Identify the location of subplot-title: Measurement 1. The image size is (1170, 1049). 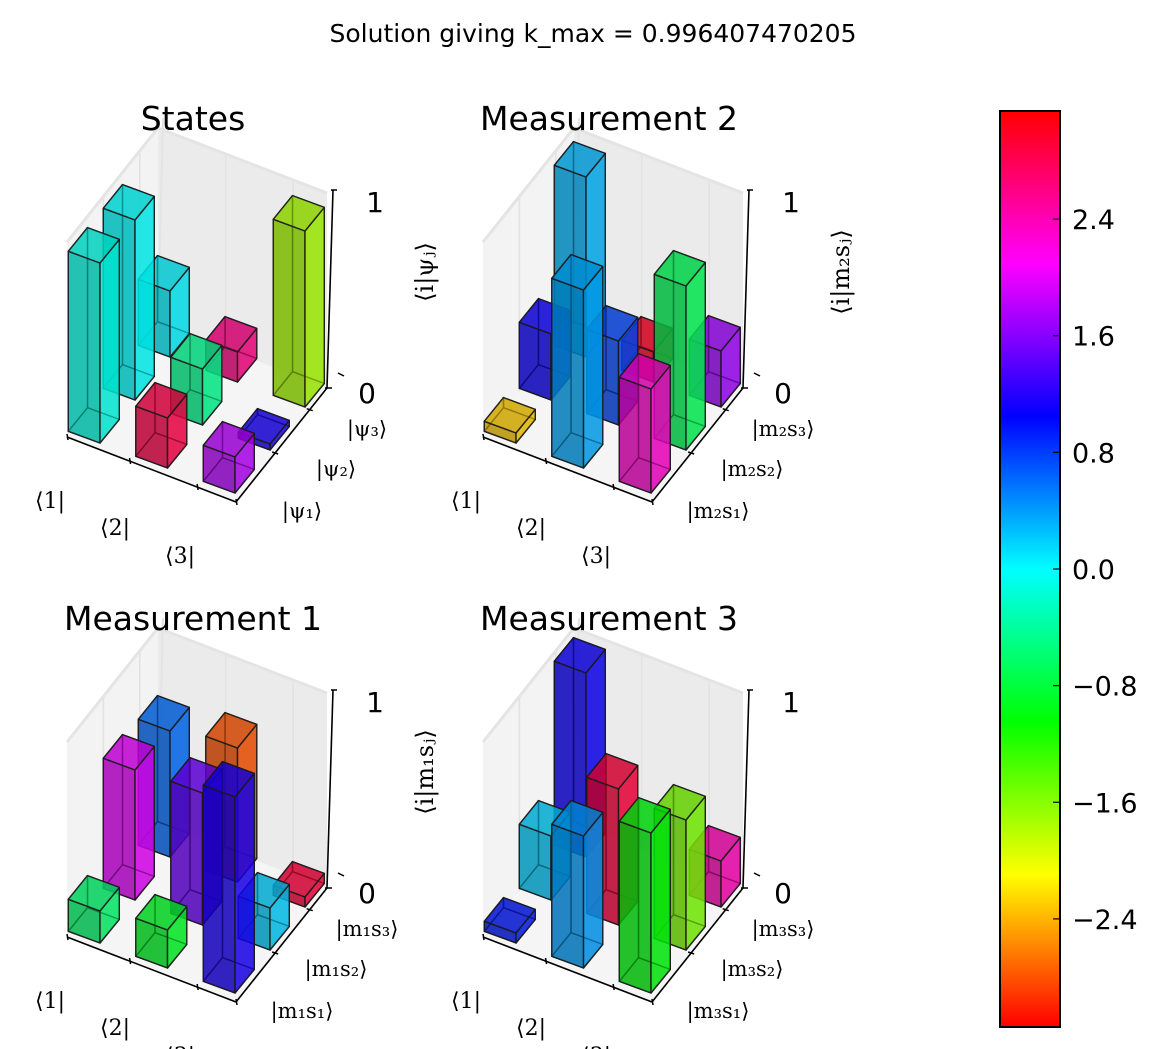
(193, 618).